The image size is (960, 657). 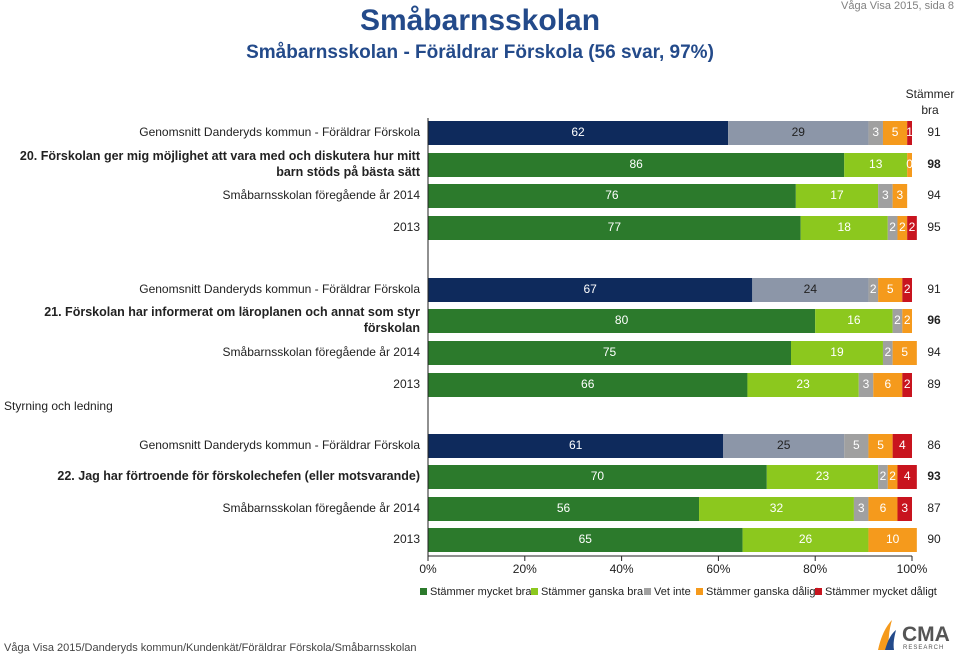 What do you see at coordinates (934, 445) in the screenshot?
I see `row-score: 86` at bounding box center [934, 445].